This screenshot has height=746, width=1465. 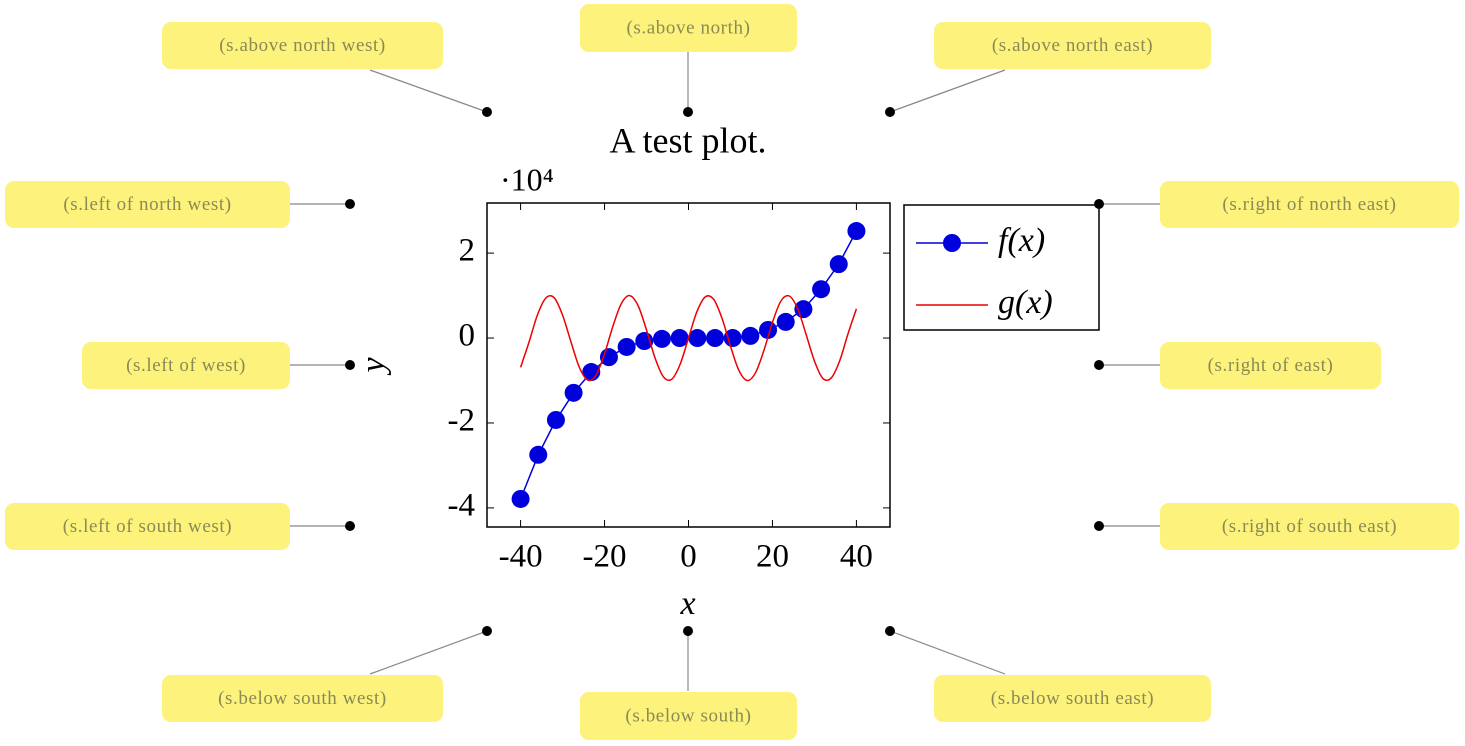 I want to click on annotation-text: (s.right of east), so click(x=1271, y=365).